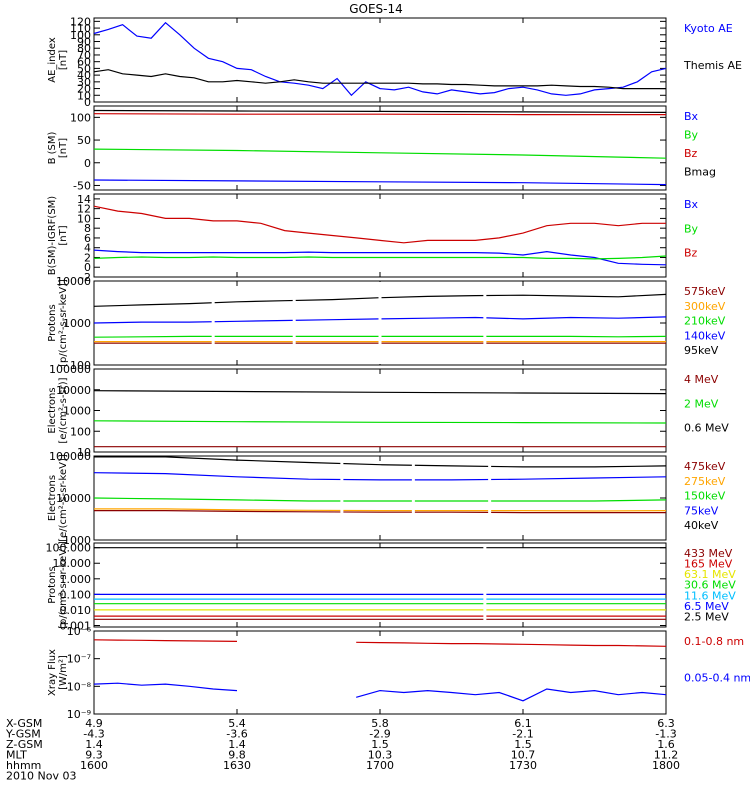 Image resolution: width=750 pixels, height=800 pixels. Describe the element at coordinates (380, 692) in the screenshot. I see `series-line-0-05-0-4-nm` at that location.